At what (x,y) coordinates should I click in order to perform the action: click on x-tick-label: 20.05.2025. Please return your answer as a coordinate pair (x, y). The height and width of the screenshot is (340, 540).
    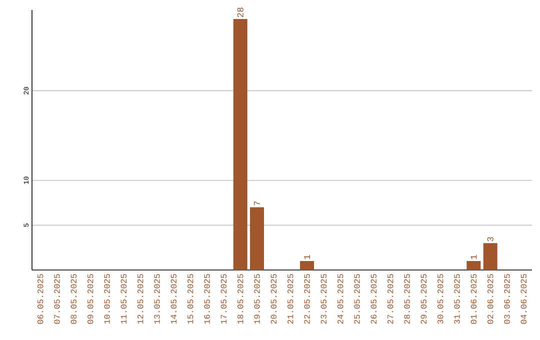
    Looking at the image, I should click on (273, 299).